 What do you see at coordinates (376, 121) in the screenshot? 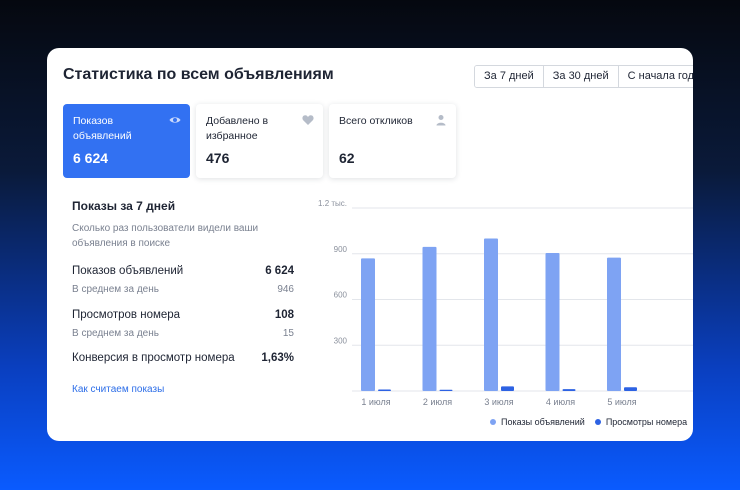
I see `tile-label: Всего откликов` at bounding box center [376, 121].